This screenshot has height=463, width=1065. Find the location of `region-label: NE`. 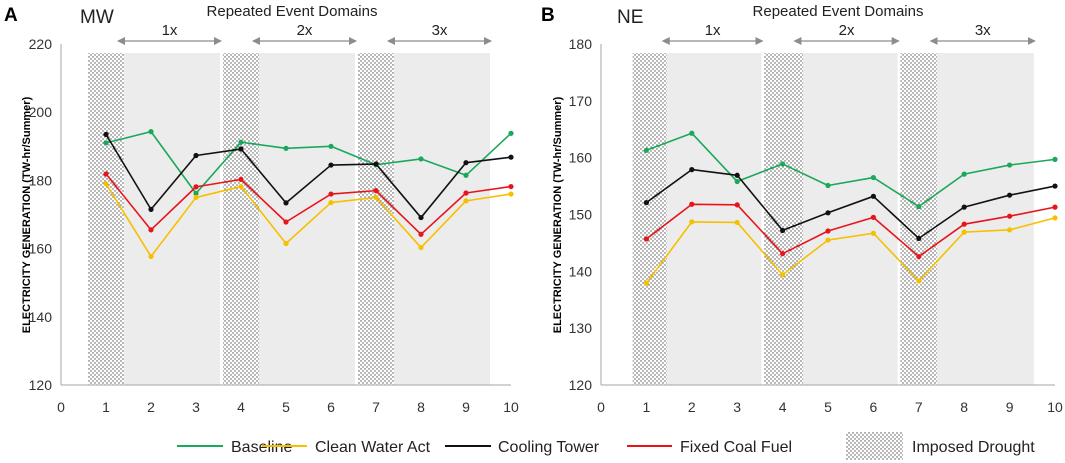

region-label: NE is located at coordinates (630, 17).